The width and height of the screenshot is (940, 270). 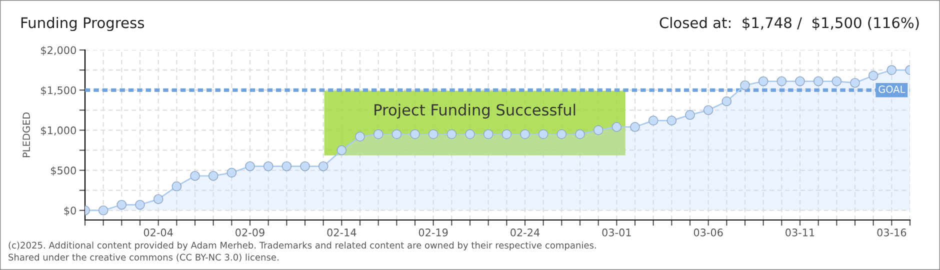 What do you see at coordinates (58, 91) in the screenshot?
I see `y-tick-label: $1,500` at bounding box center [58, 91].